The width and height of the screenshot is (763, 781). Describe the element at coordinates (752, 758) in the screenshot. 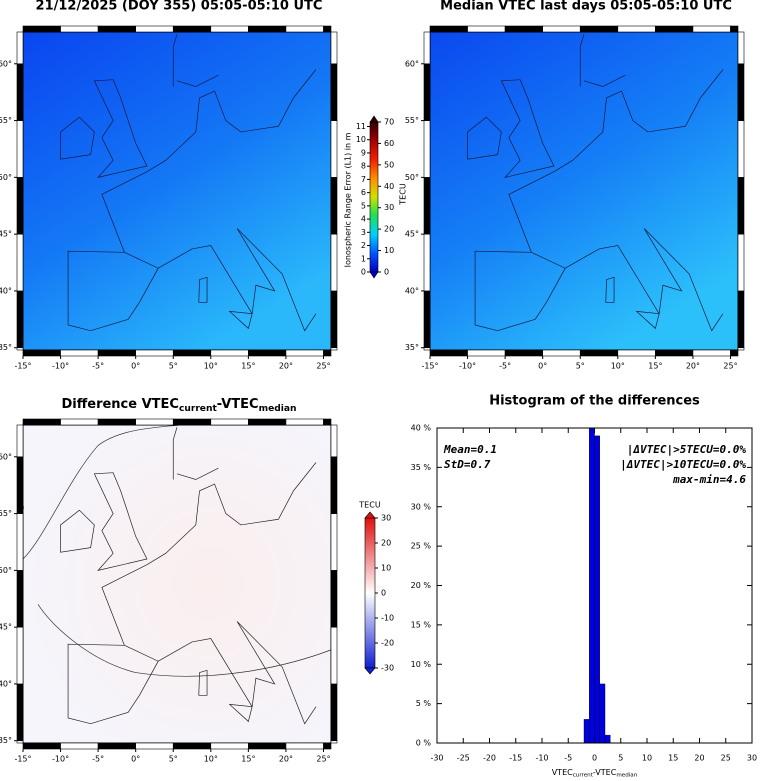

I see `x-tick-label: 30` at that location.